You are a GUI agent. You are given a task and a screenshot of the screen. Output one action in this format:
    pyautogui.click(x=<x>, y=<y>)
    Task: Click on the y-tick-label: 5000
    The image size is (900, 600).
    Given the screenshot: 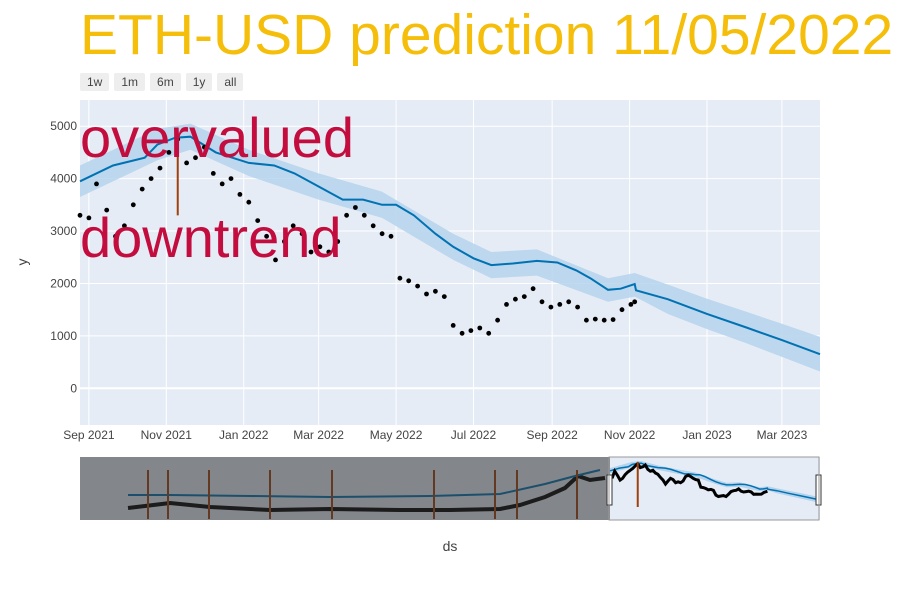 What is the action you would take?
    pyautogui.click(x=63, y=126)
    